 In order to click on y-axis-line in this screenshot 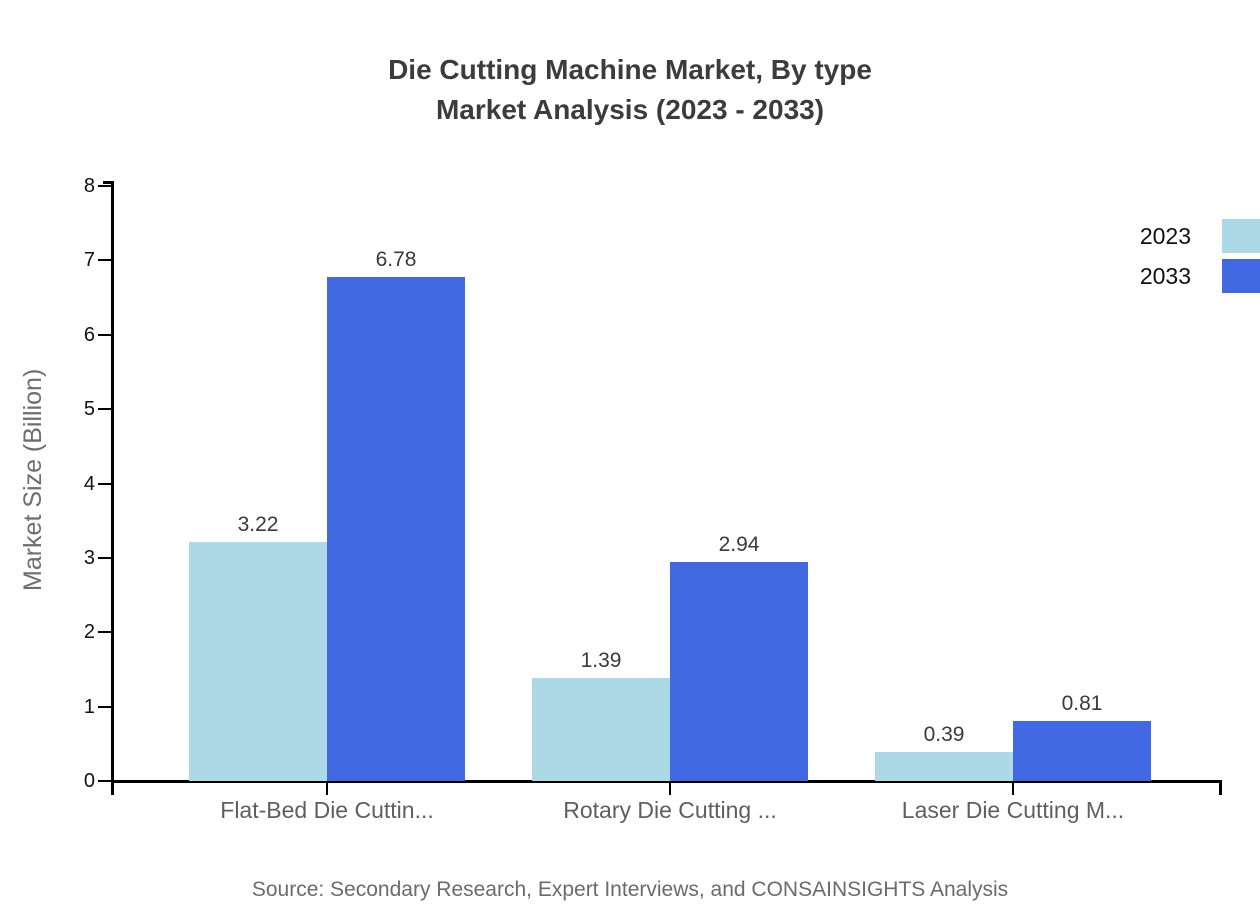, I will do `click(112, 488)`.